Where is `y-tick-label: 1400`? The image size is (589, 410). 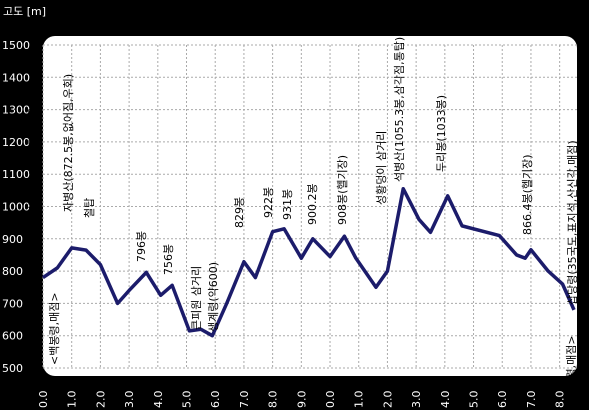
y-tick-label: 1400 is located at coordinates (16, 77).